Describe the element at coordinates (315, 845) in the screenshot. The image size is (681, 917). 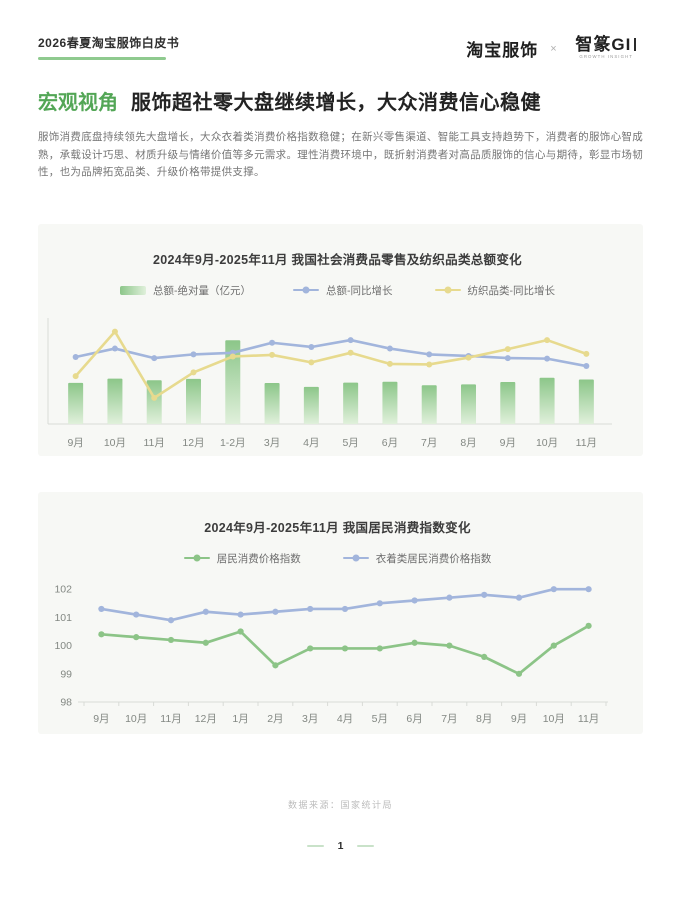
I see `page-number-dash-left` at that location.